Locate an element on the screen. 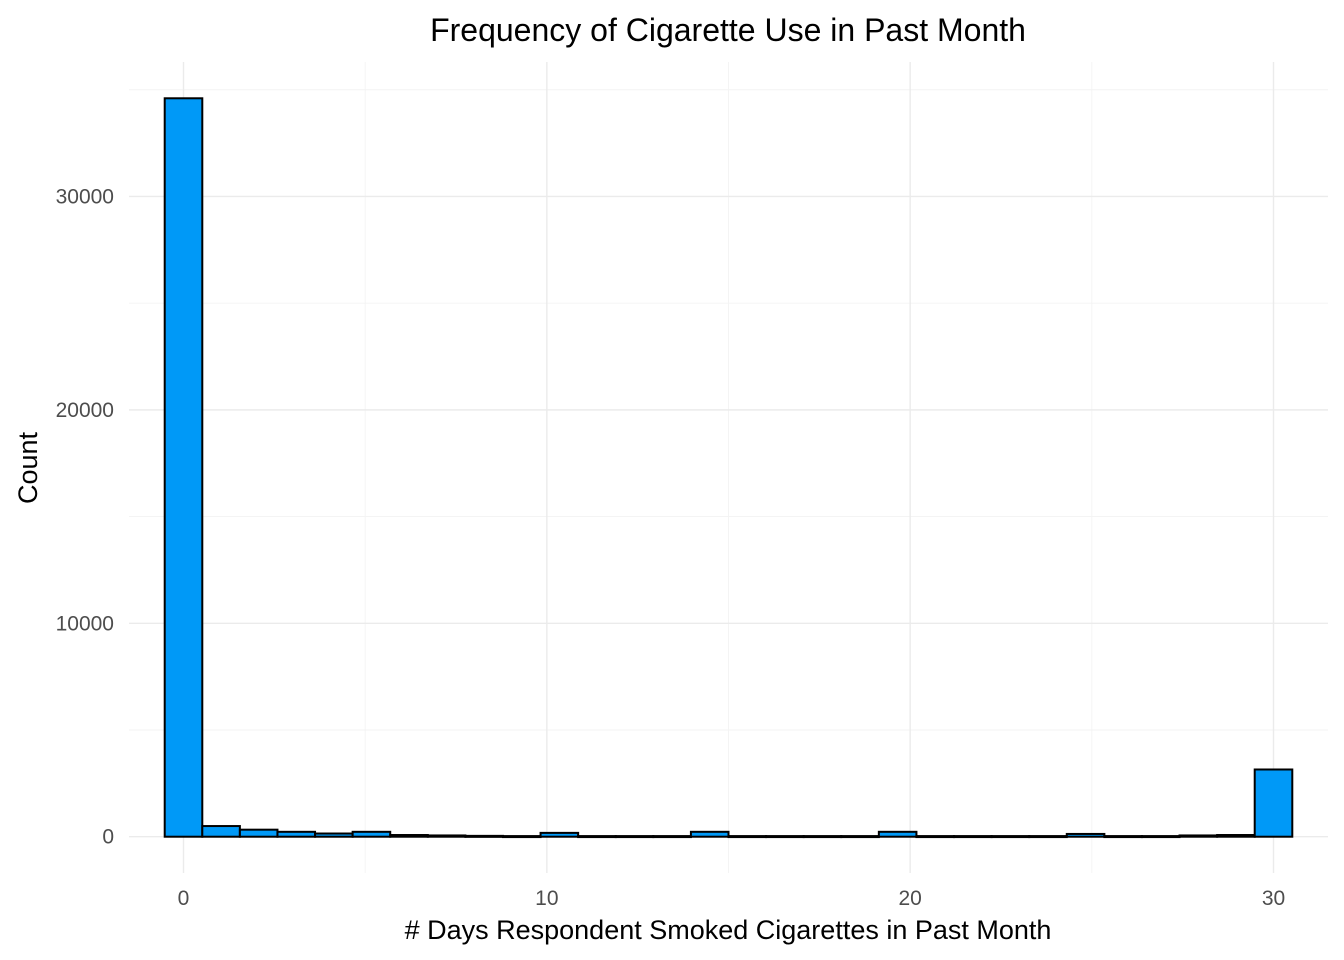  y-tick-label: 10000 is located at coordinates (85, 623).